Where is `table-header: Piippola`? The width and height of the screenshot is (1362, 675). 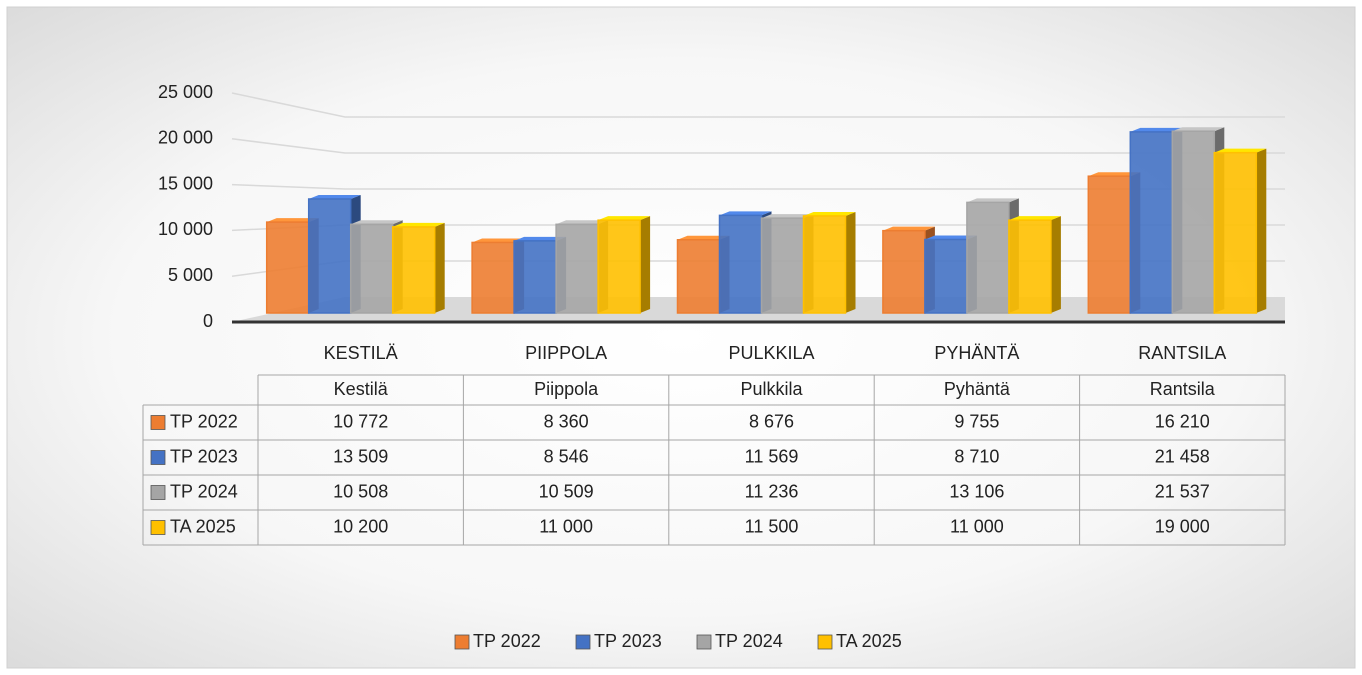
table-header: Piippola is located at coordinates (566, 389).